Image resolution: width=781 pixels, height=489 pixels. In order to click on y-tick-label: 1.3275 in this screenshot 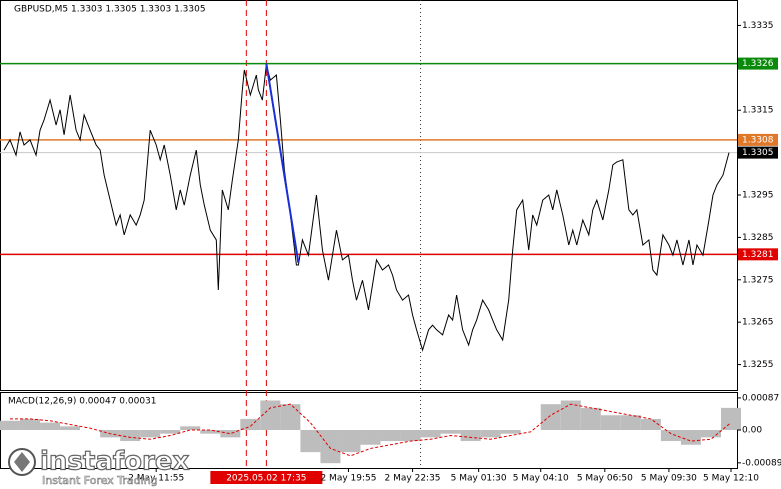, I will do `click(758, 280)`.